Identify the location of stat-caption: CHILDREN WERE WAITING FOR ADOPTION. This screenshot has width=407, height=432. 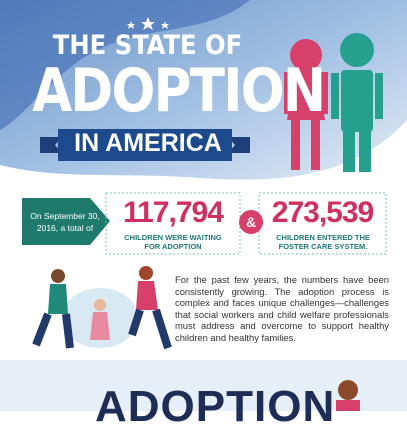
(173, 242).